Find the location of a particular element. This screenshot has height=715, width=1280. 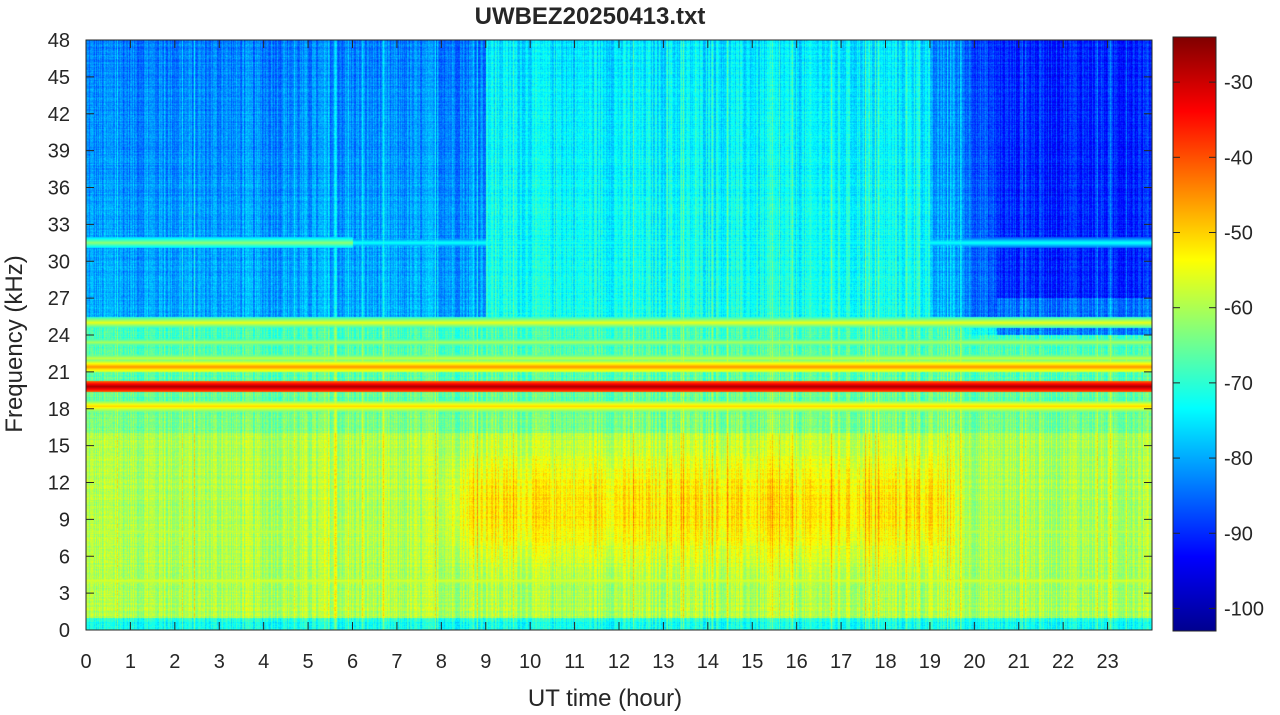

x-tick-label: 0 is located at coordinates (85, 662).